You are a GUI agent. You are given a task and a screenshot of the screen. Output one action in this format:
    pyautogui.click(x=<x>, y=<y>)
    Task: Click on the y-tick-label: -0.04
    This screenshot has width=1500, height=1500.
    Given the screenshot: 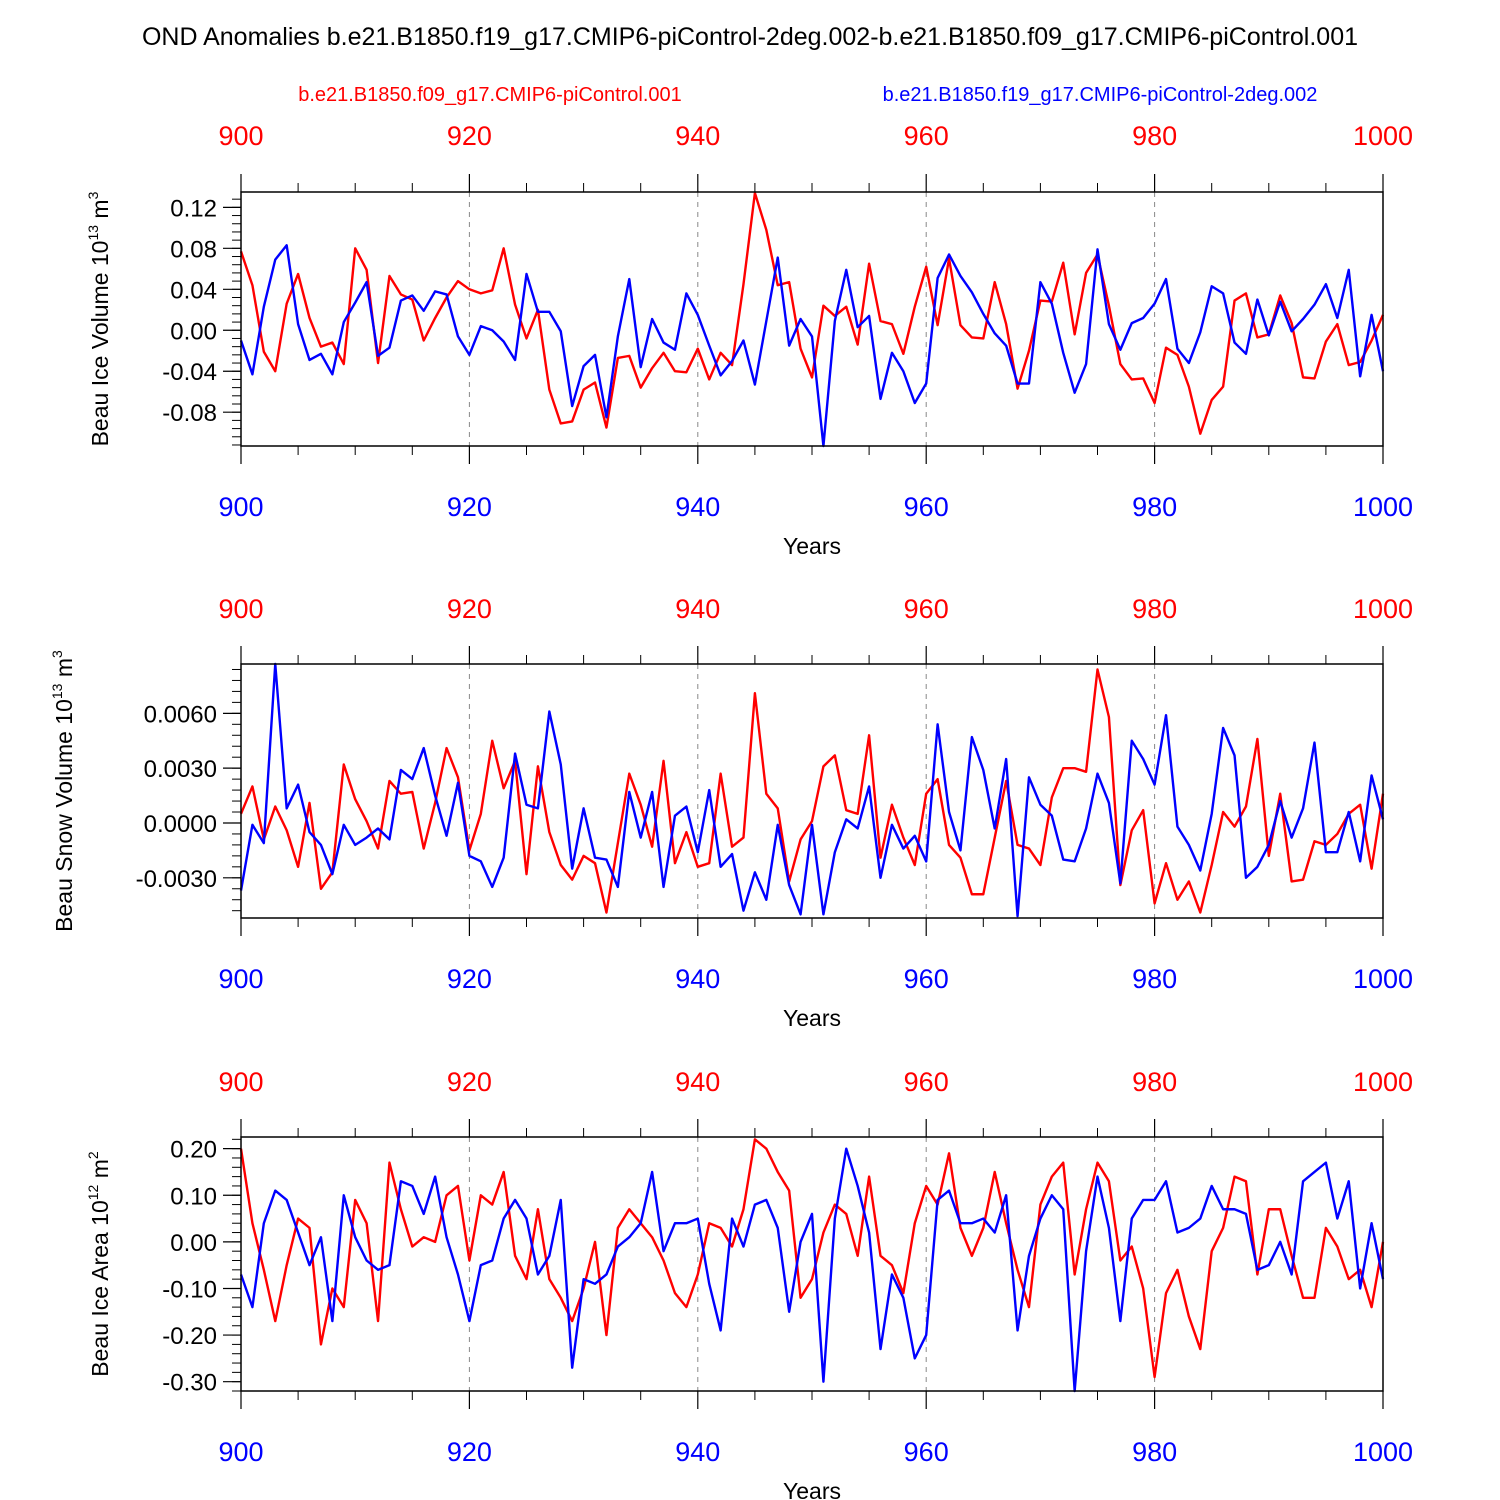 What is the action you would take?
    pyautogui.click(x=189, y=372)
    